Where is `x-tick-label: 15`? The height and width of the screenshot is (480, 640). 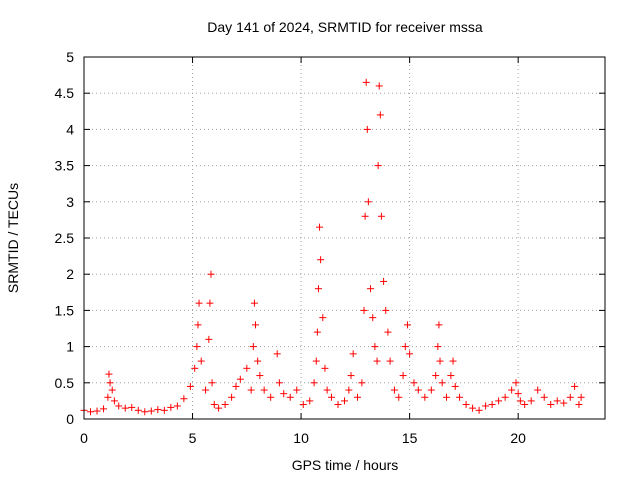
x-tick-label: 15 is located at coordinates (410, 438).